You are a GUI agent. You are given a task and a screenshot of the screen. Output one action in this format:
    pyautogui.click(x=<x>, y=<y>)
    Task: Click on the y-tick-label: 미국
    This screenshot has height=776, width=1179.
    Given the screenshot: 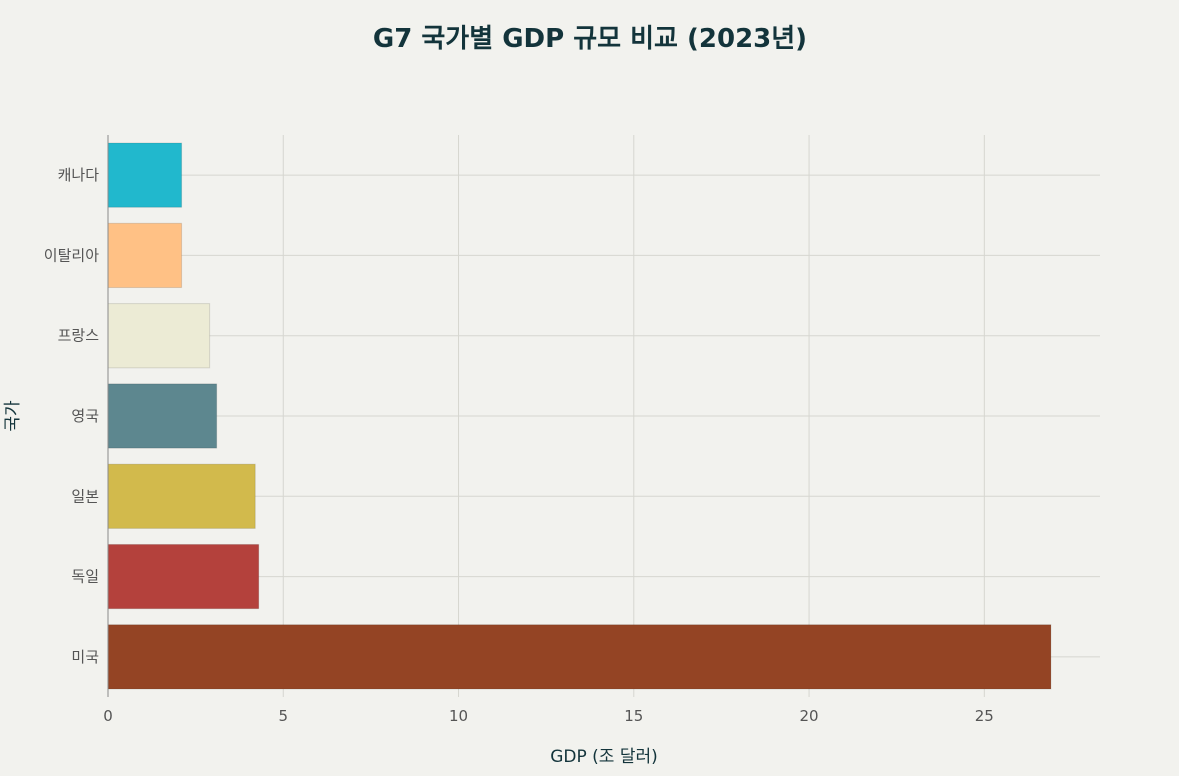 What is the action you would take?
    pyautogui.click(x=85, y=657)
    